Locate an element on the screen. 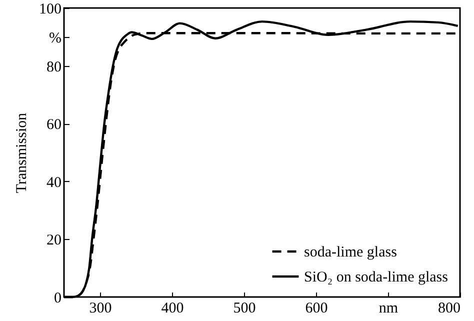  x-tick-label: 600 is located at coordinates (316, 308).